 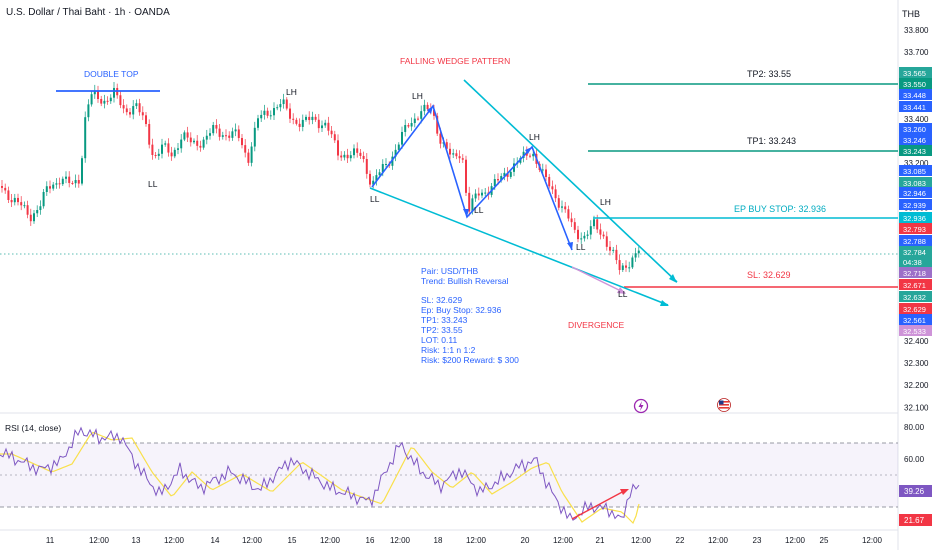 I want to click on divergence-label: DIVERGENCE, so click(x=596, y=325).